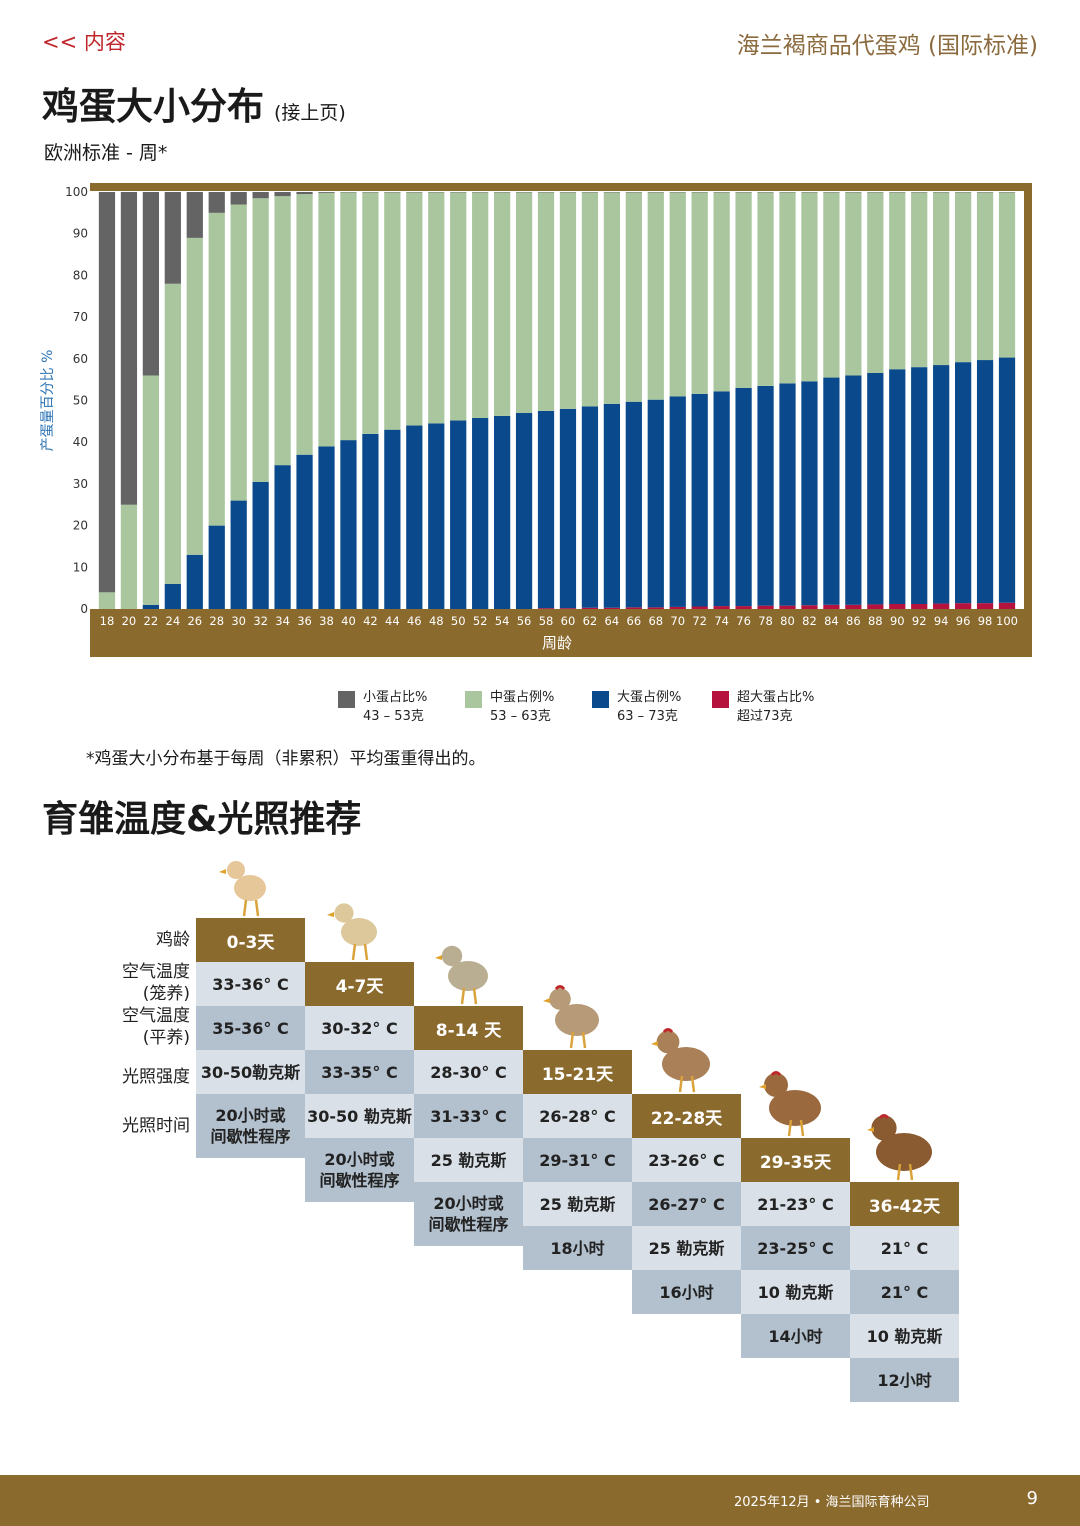  Describe the element at coordinates (80, 567) in the screenshot. I see `y-tick-label: 10` at that location.